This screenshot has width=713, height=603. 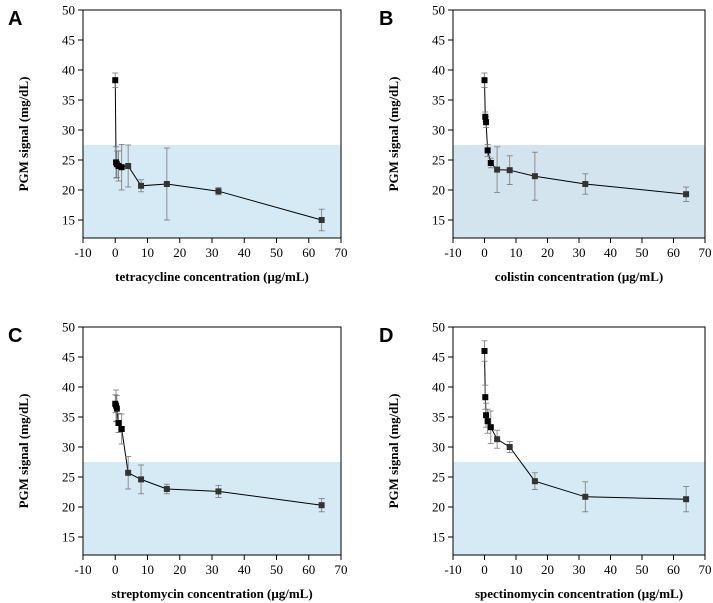 What do you see at coordinates (438, 100) in the screenshot?
I see `y-tick-label: 35` at bounding box center [438, 100].